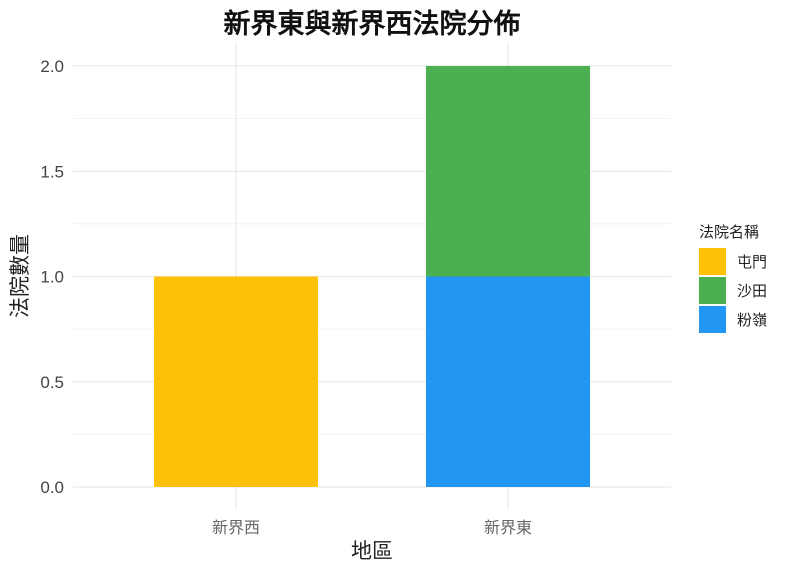  Describe the element at coordinates (20, 276) in the screenshot. I see `y-axis-title: 法院數量` at that location.